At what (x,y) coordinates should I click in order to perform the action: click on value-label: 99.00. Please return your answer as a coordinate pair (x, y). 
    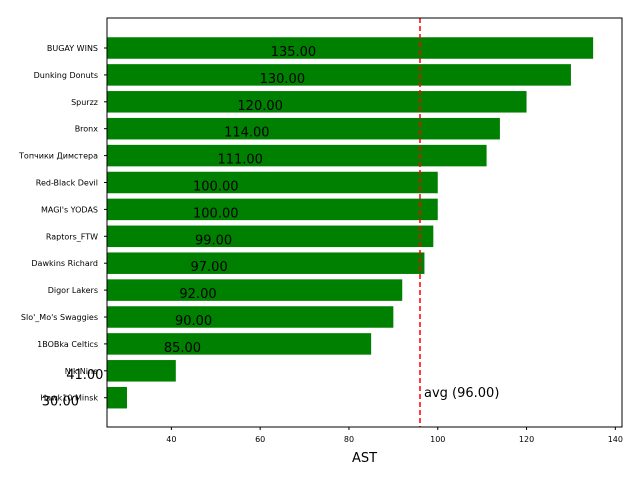
    Looking at the image, I should click on (213, 240).